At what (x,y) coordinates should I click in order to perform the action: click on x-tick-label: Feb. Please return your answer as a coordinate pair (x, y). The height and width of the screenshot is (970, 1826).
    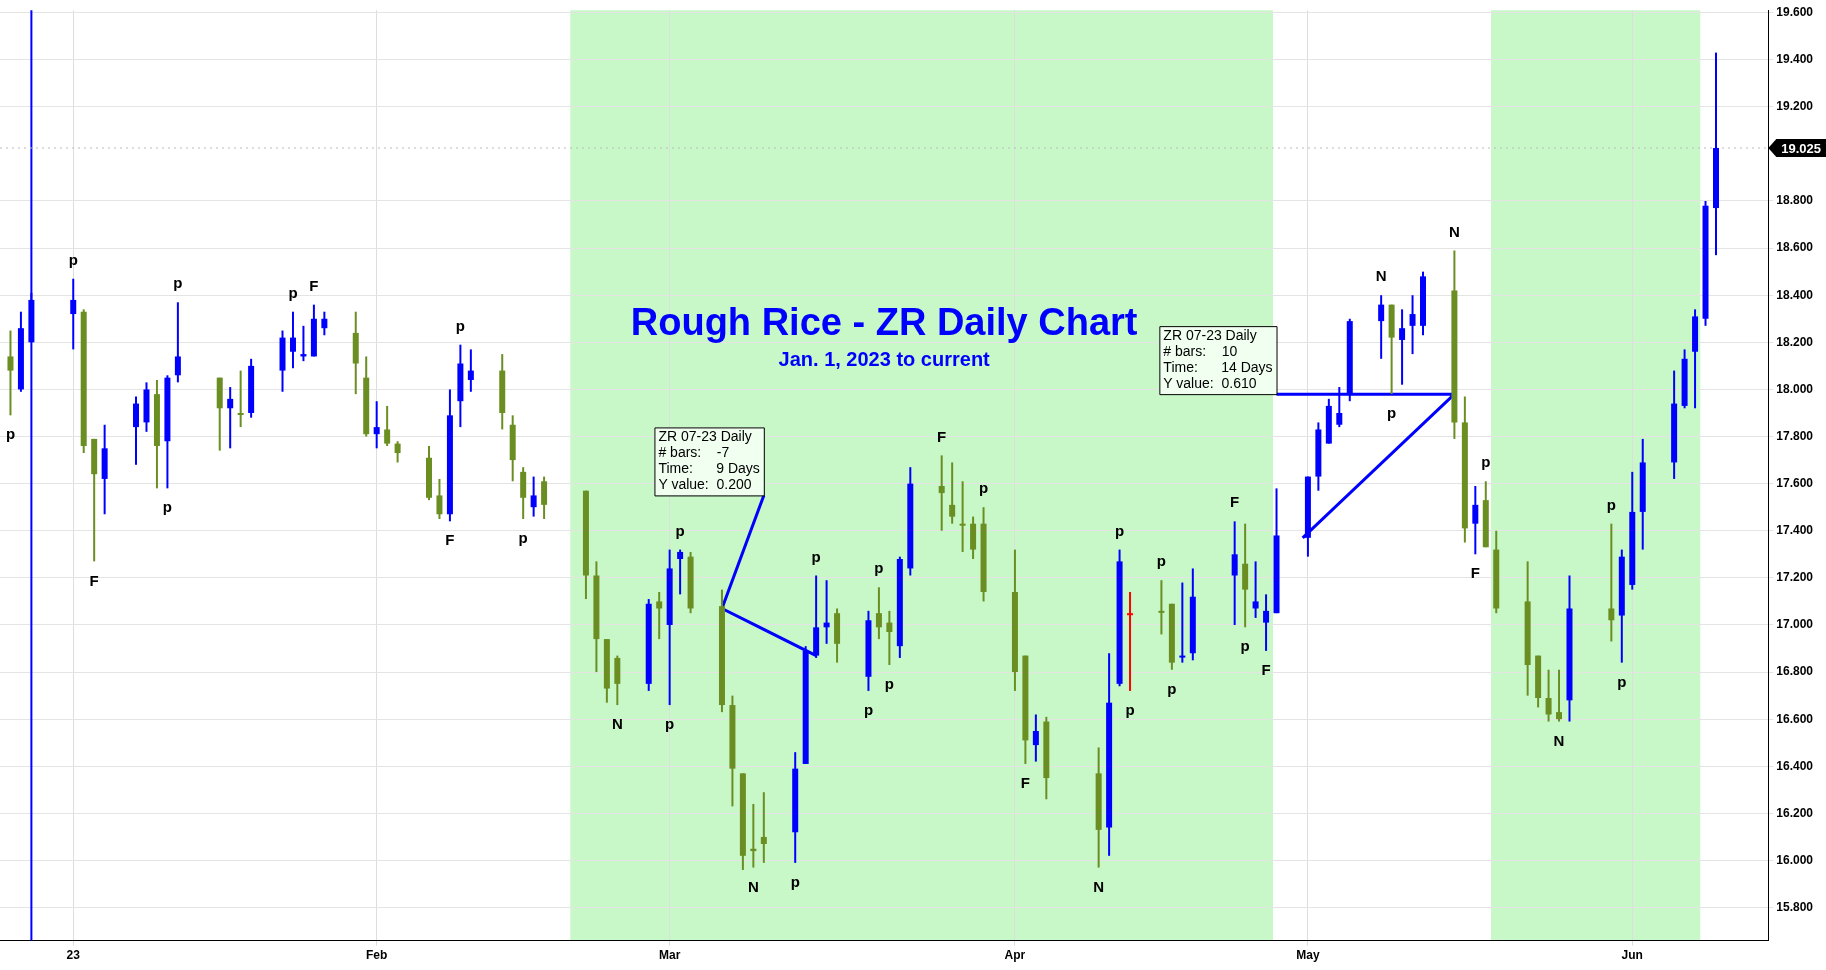
    Looking at the image, I should click on (377, 955).